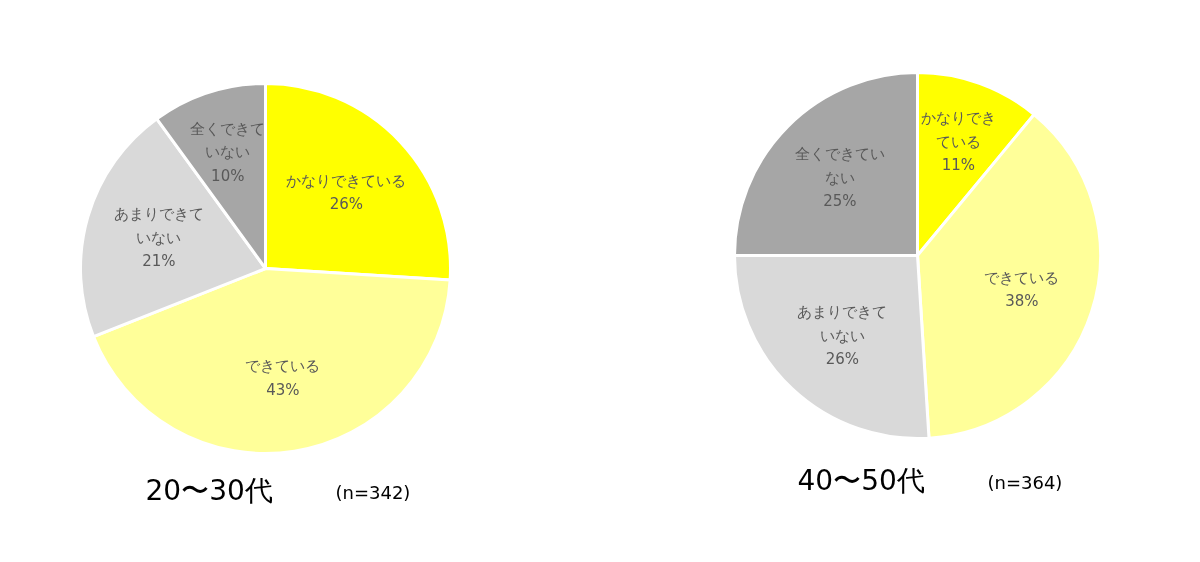  What do you see at coordinates (861, 480) in the screenshot?
I see `text: 40〜50代` at bounding box center [861, 480].